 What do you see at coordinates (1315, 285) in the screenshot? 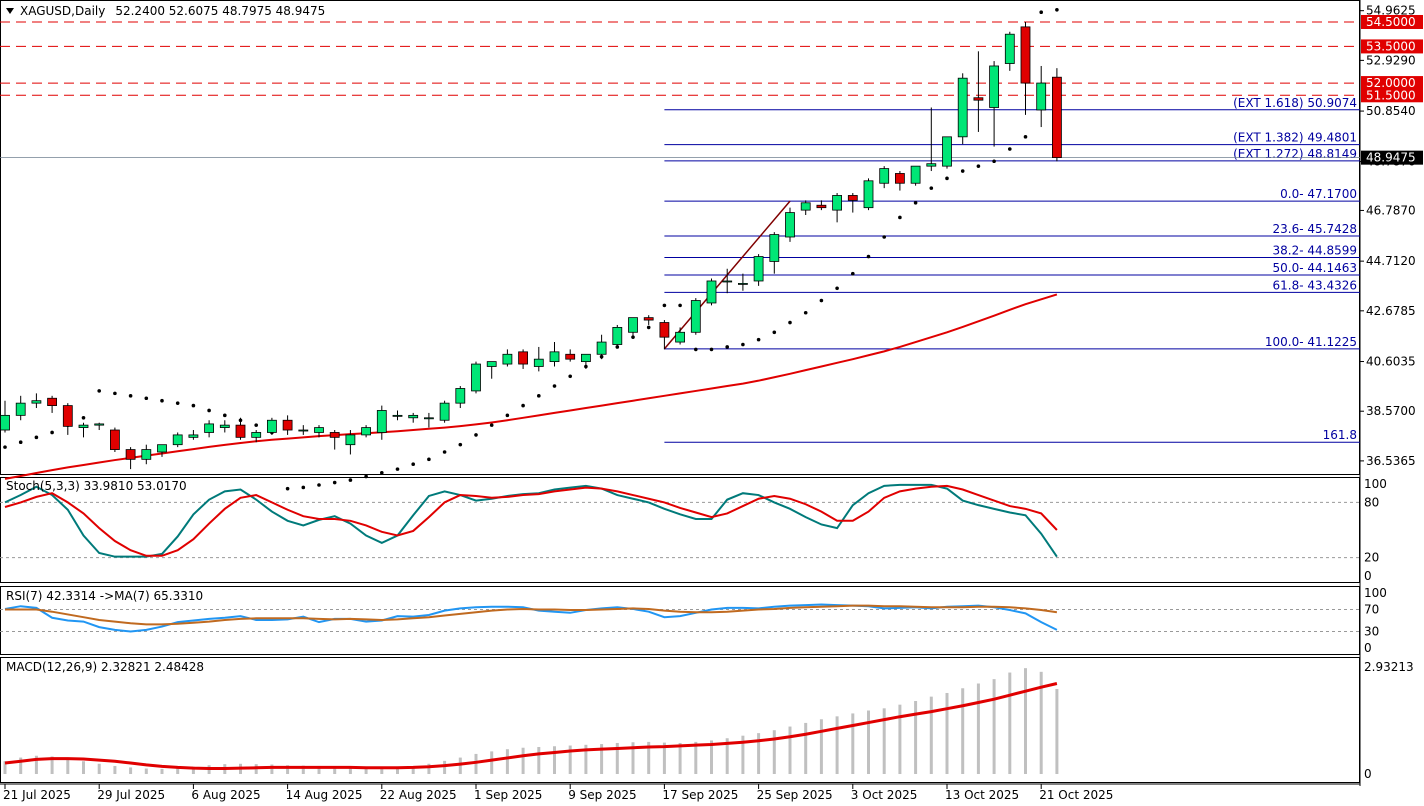
I see `fib-level-label: 61.8- 43.4326` at bounding box center [1315, 285].